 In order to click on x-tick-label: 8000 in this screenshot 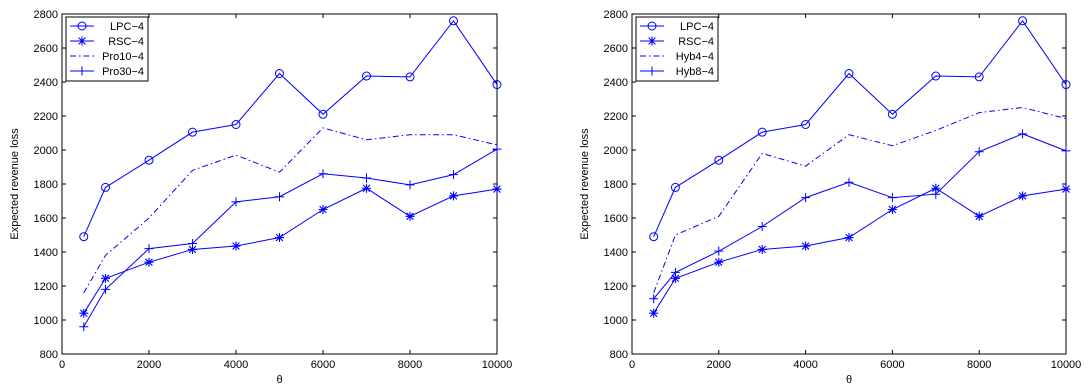, I will do `click(410, 365)`.